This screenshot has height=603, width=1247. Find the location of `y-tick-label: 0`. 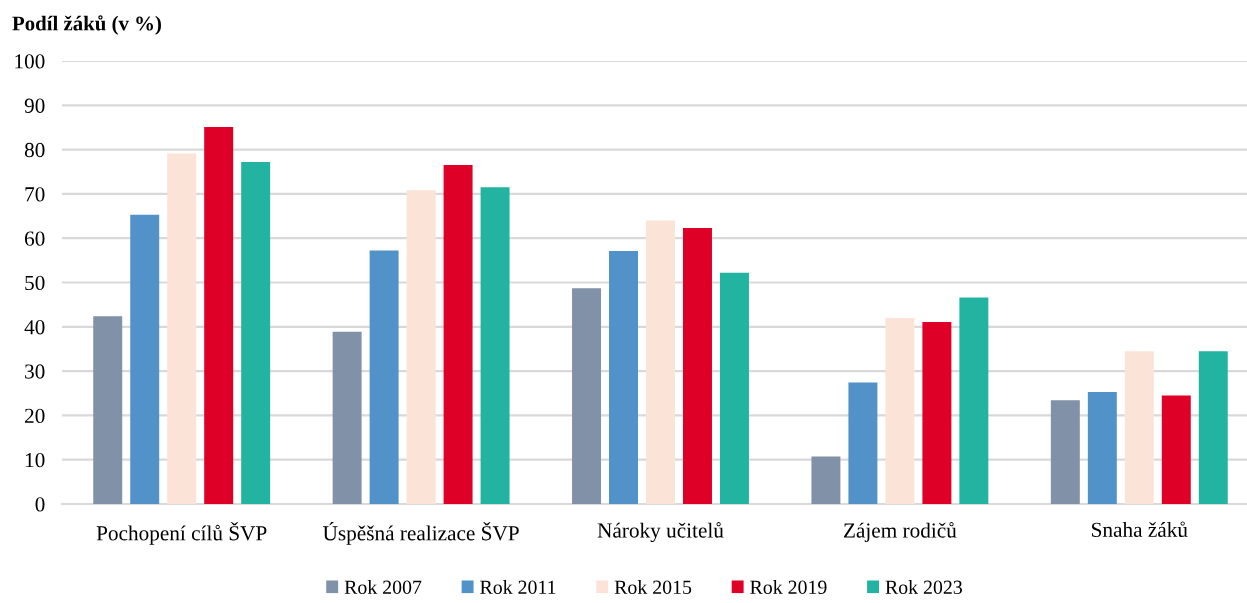

y-tick-label: 0 is located at coordinates (40, 504).